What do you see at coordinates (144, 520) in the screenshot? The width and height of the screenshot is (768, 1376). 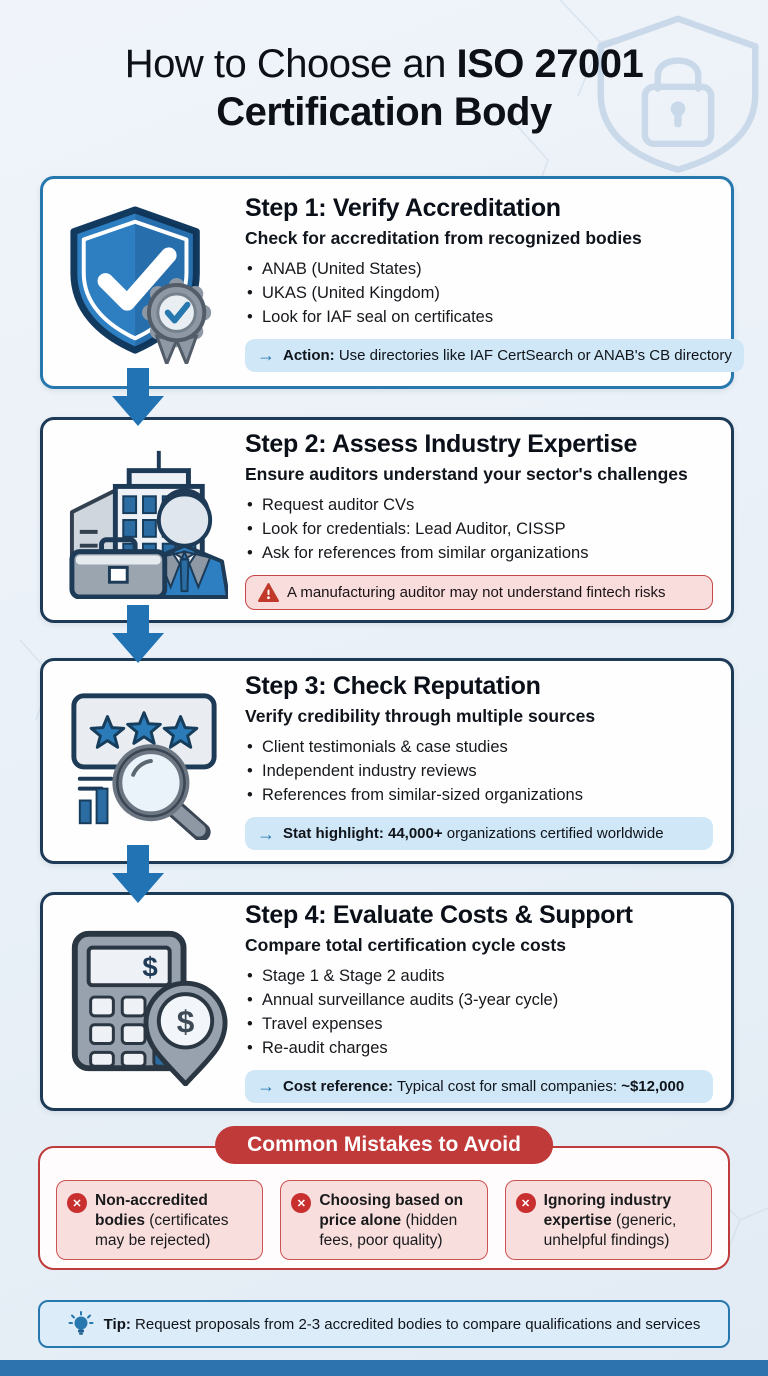 I see `auditor-building-icon` at bounding box center [144, 520].